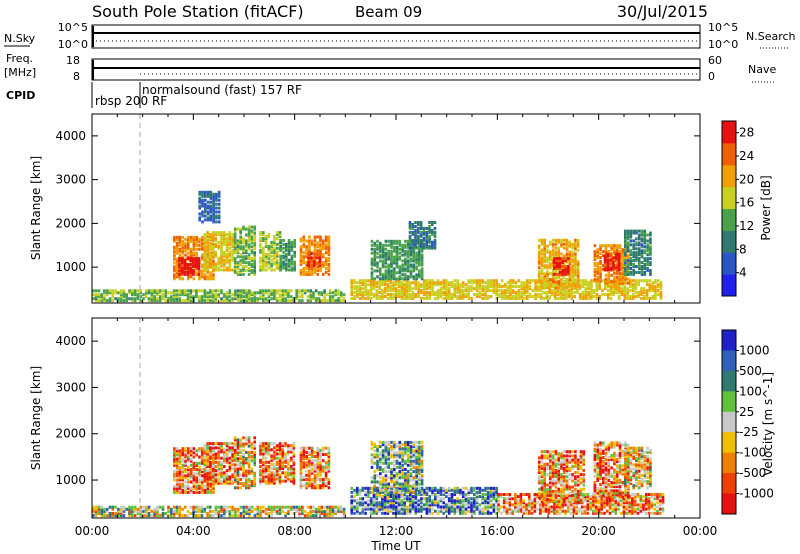  What do you see at coordinates (222, 90) in the screenshot?
I see `cpid-mode-2: normalsound (fast) 157 RF` at bounding box center [222, 90].